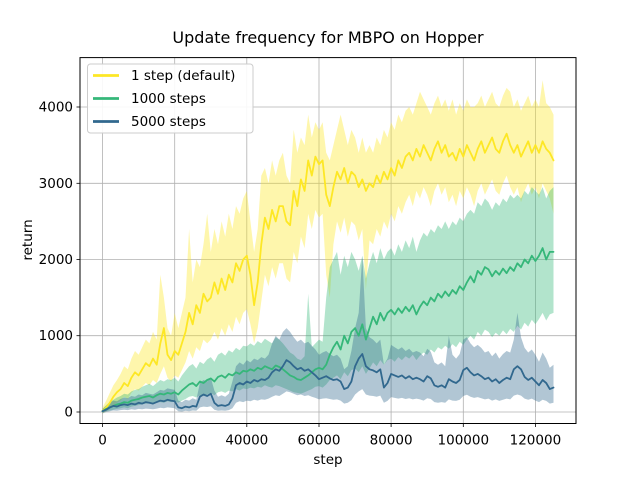 The width and height of the screenshot is (640, 480). What do you see at coordinates (68, 413) in the screenshot?
I see `y-tick-label: 0` at bounding box center [68, 413].